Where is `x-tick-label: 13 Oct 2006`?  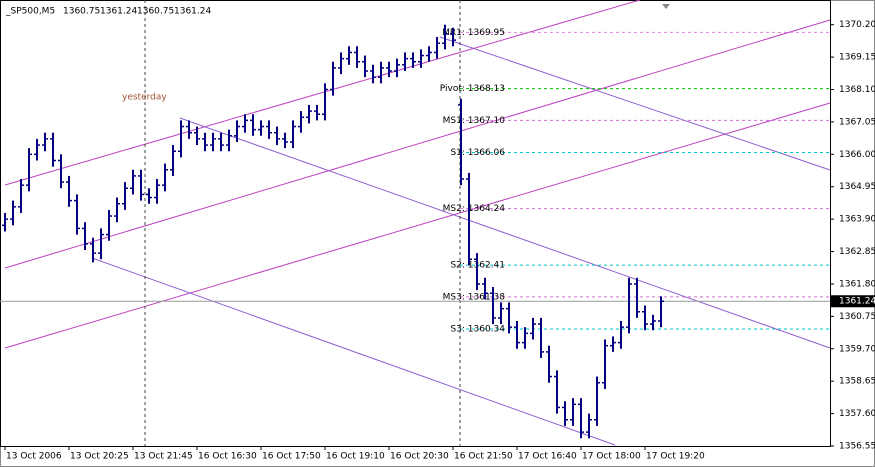 x-tick-label: 13 Oct 2006 is located at coordinates (34, 457).